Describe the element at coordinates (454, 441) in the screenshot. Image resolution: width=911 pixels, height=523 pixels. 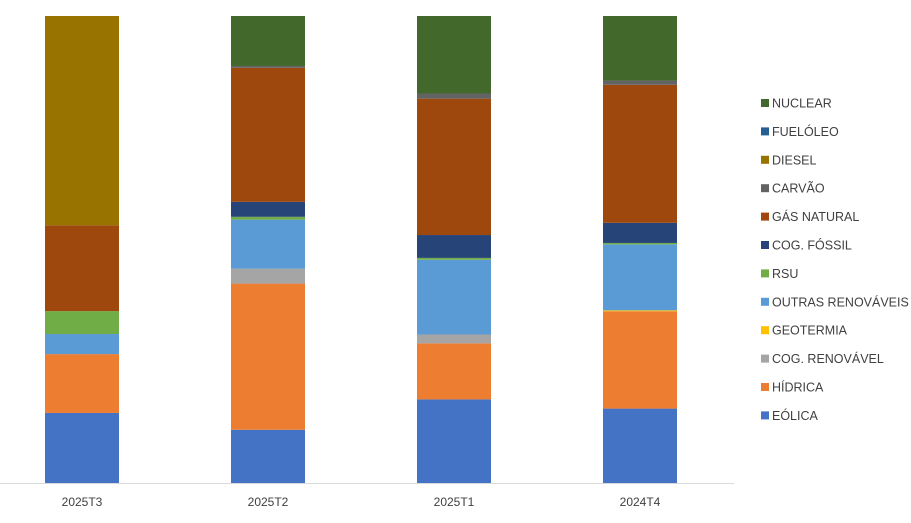
I see `bar-segment-2025t1-eolica` at that location.